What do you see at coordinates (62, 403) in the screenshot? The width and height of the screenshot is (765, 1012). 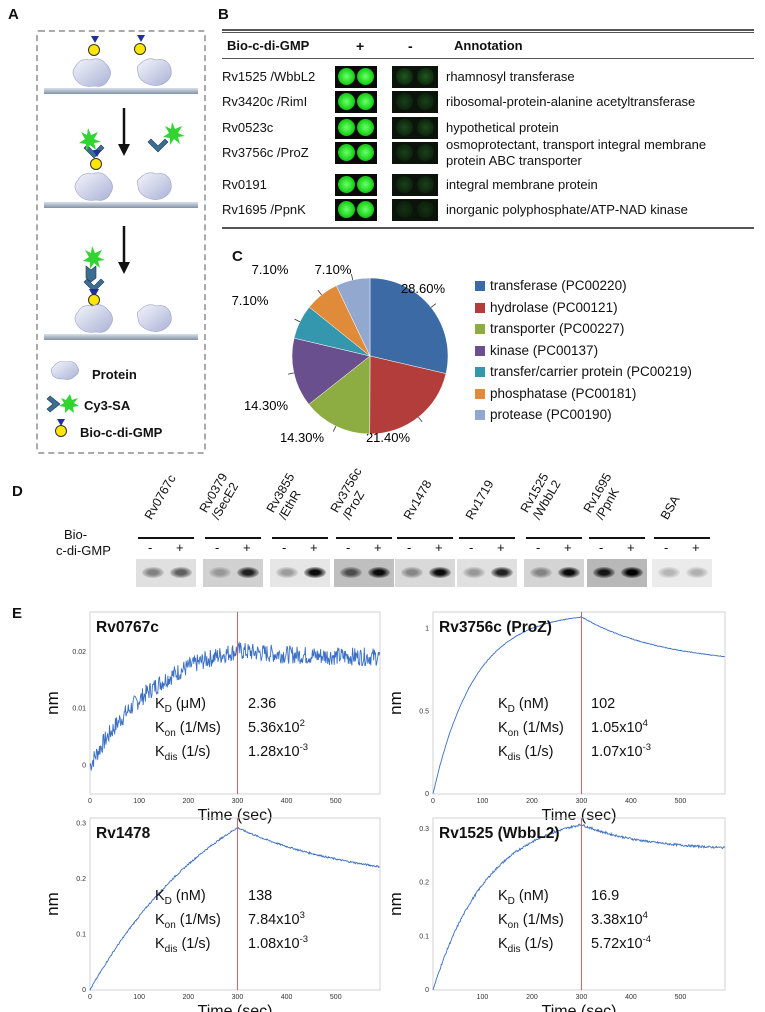 I see `cy3-sa-icon` at bounding box center [62, 403].